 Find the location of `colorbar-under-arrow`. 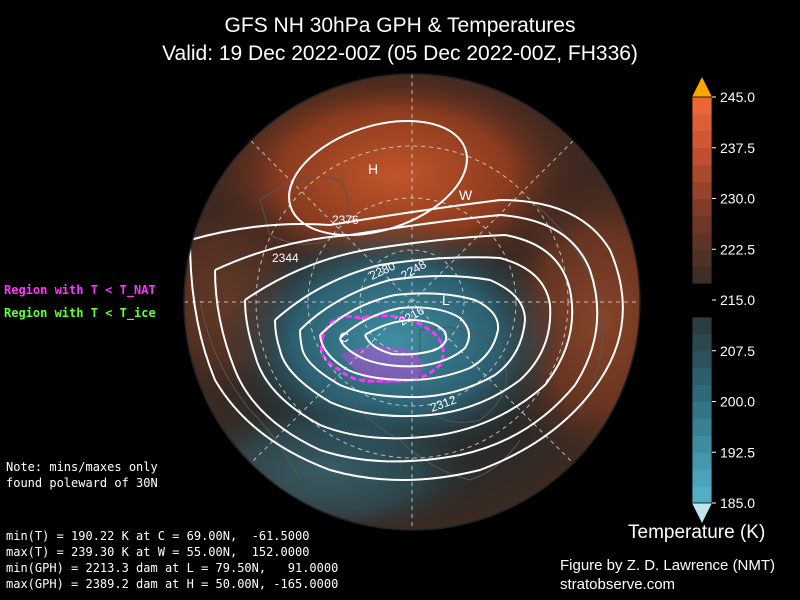

colorbar-under-arrow is located at coordinates (702, 513).